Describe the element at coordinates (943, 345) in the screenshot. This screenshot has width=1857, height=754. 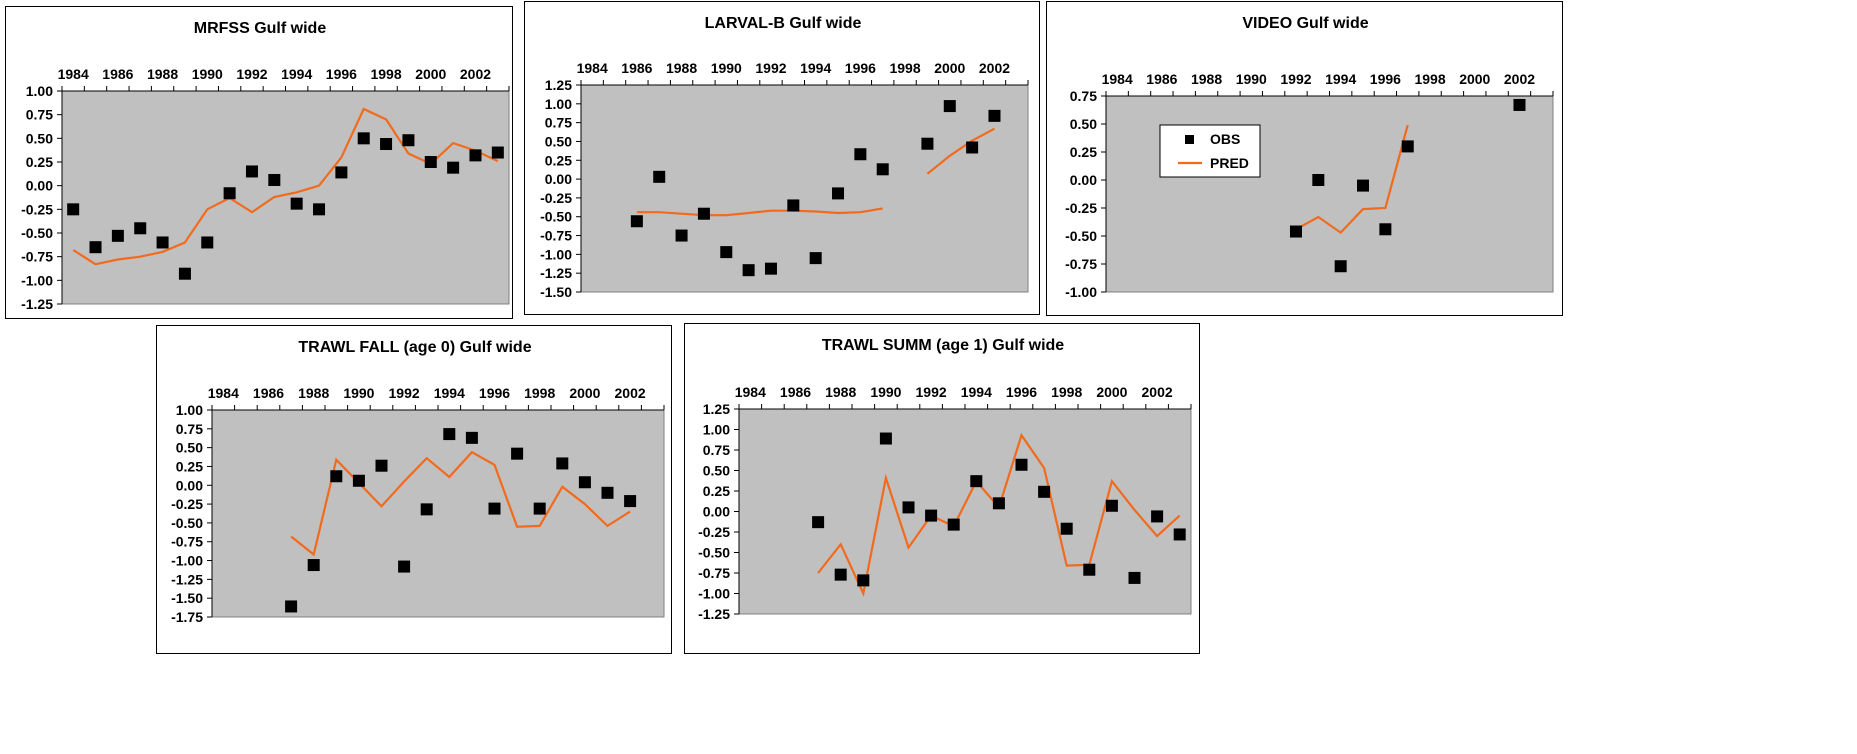
I see `chart-title: TRAWL SUMM (age 1) Gulf wide` at that location.